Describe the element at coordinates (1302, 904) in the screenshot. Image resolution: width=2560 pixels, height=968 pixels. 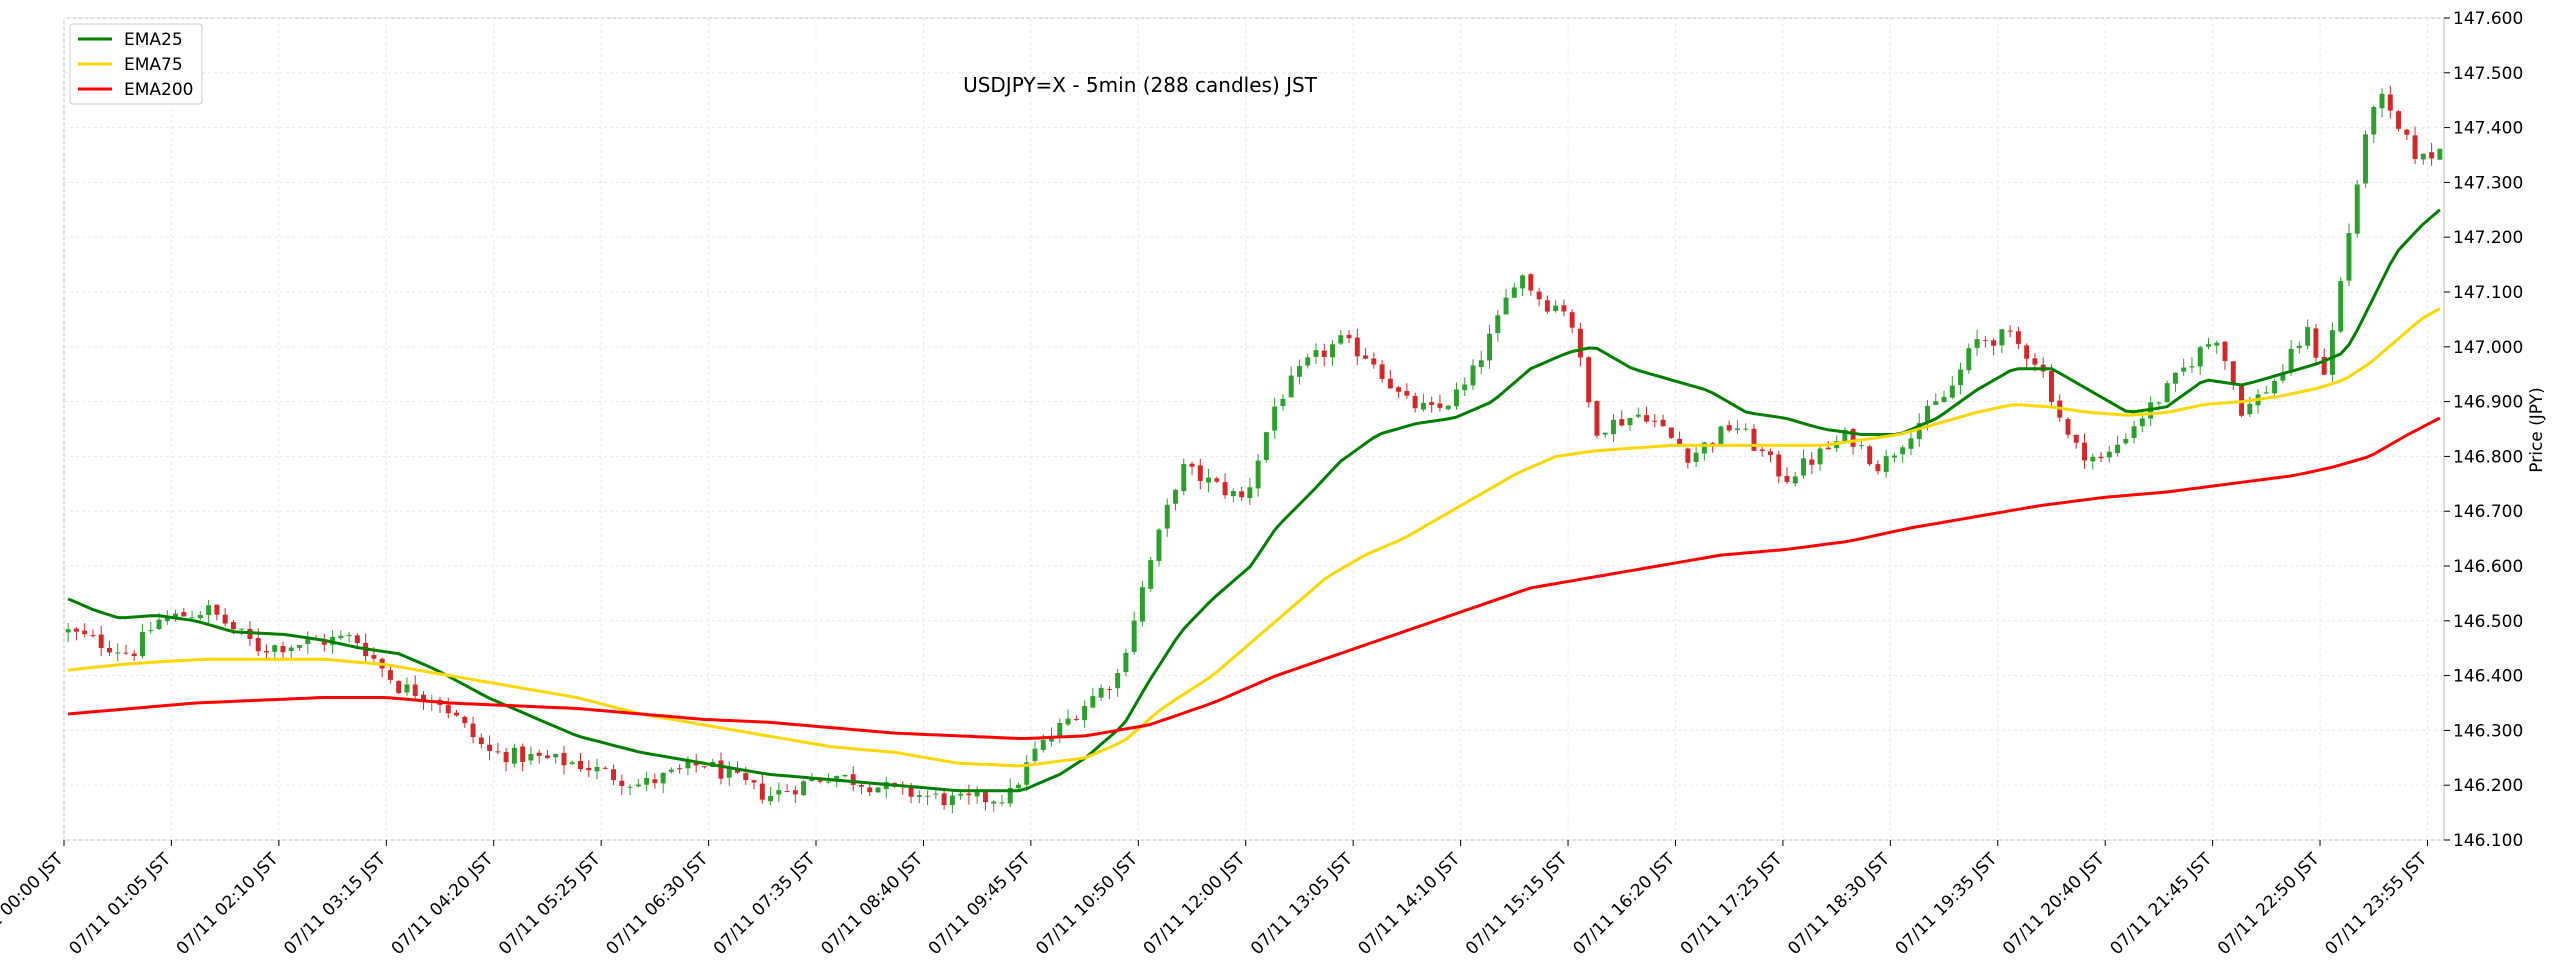
I see `x-tick-label: 07/11 13:05 JST` at that location.